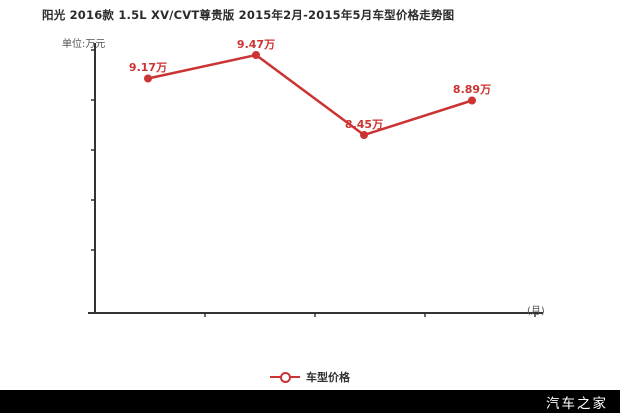  I want to click on data-point-label: 9.47万, so click(256, 44).